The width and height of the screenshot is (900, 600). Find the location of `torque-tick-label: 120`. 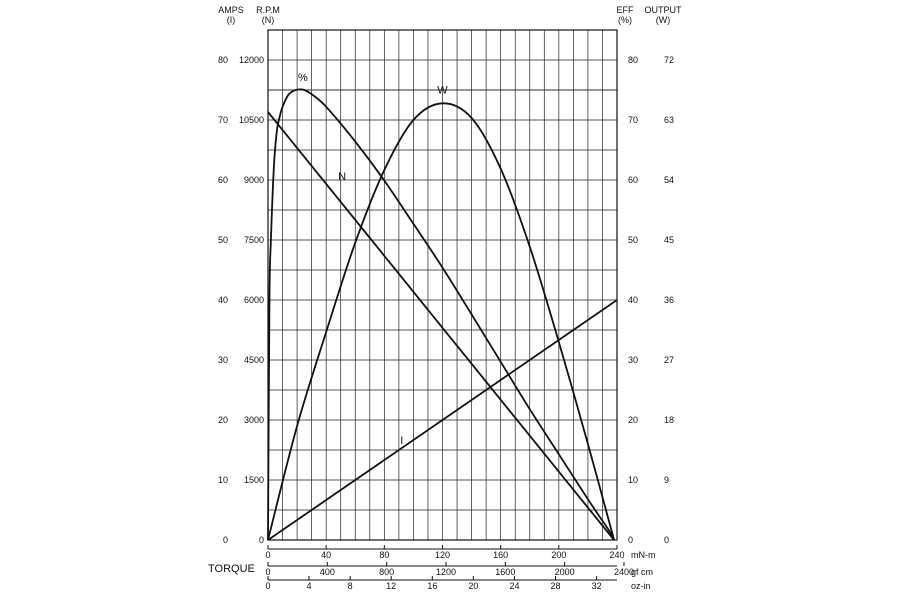

torque-tick-label: 120 is located at coordinates (442, 555).